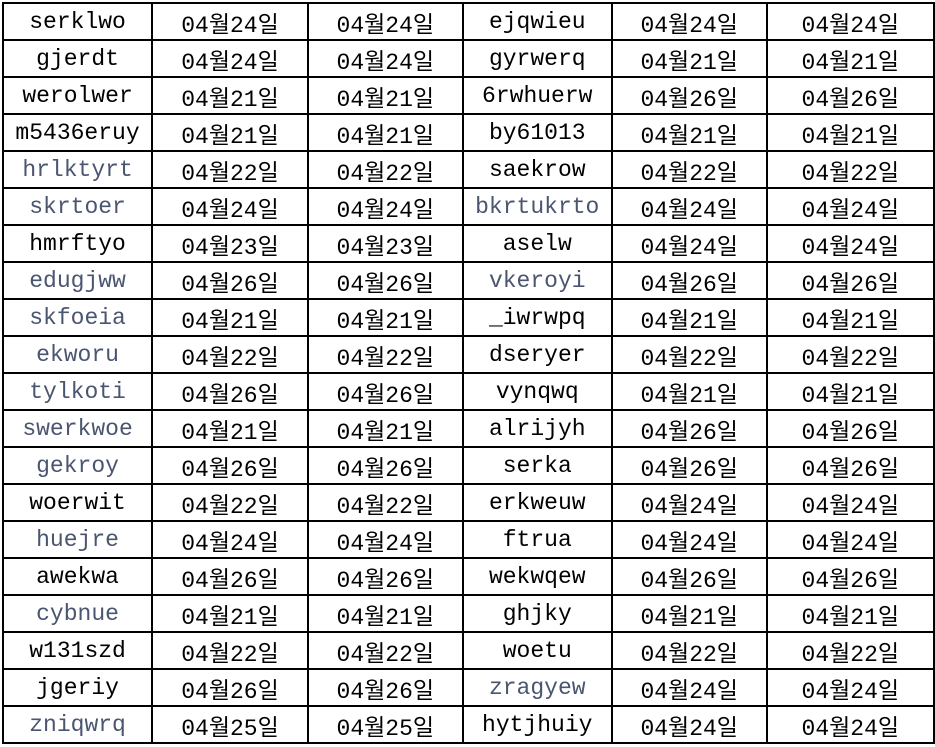  What do you see at coordinates (537, 539) in the screenshot?
I see `name-cell: ftrua` at bounding box center [537, 539].